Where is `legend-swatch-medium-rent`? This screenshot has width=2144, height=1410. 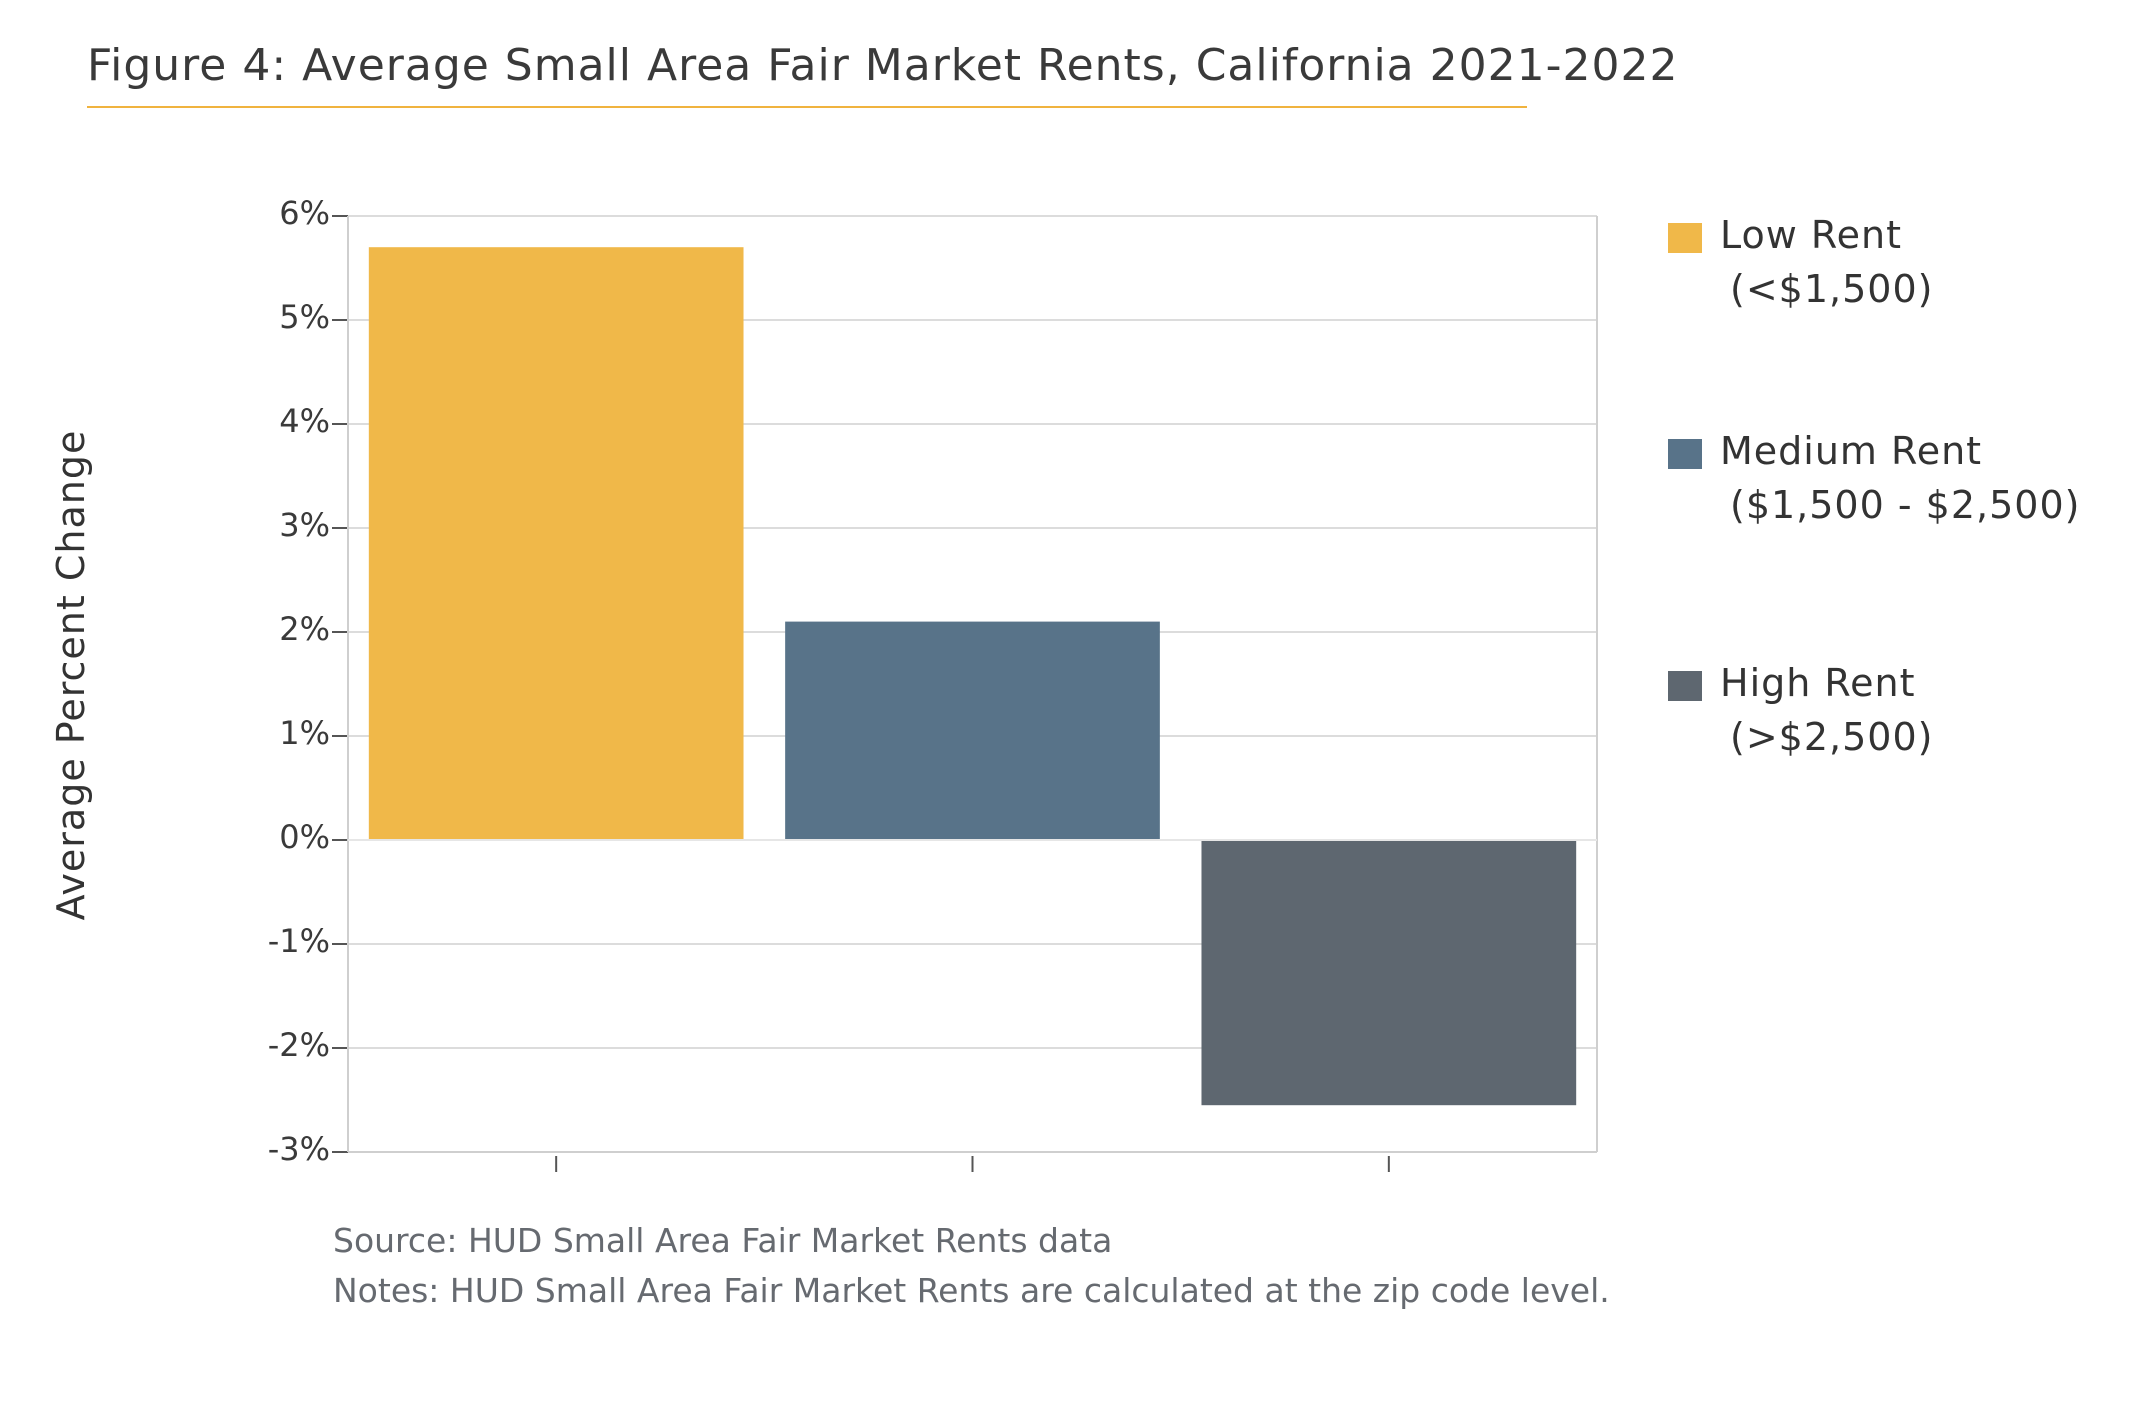 legend-swatch-medium-rent is located at coordinates (1685, 454).